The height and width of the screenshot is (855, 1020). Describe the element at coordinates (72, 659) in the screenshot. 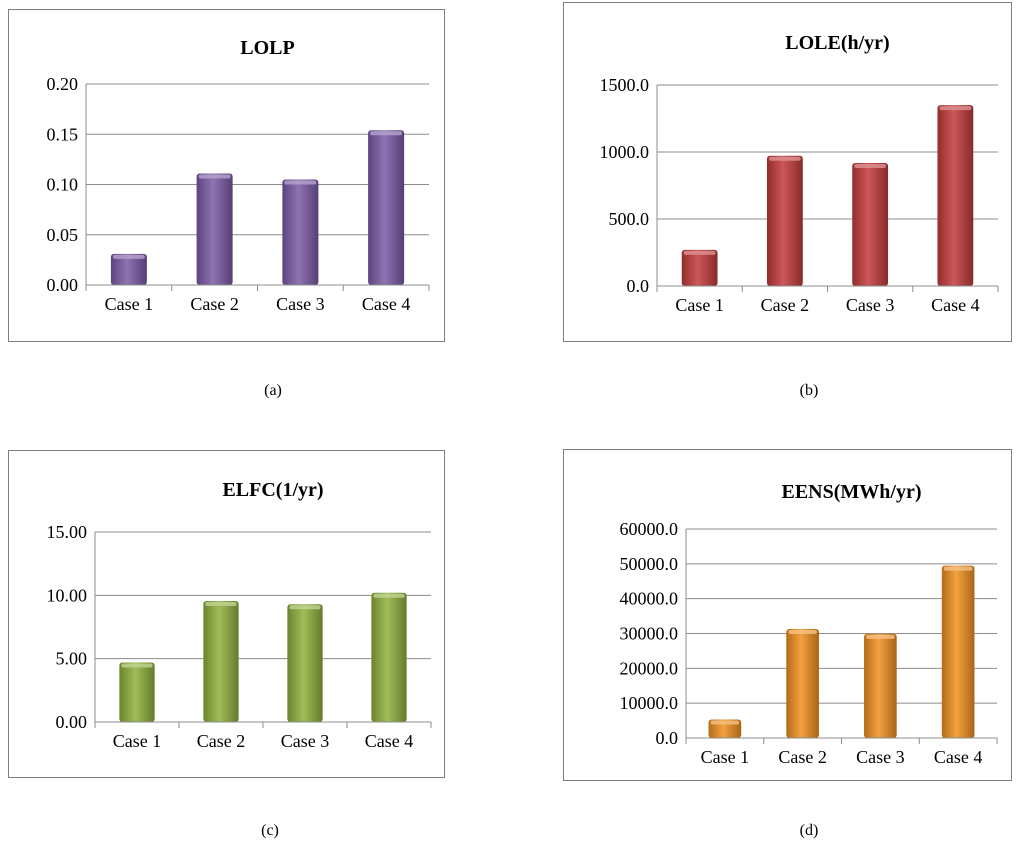

I see `y-tick-label: 5.00` at that location.